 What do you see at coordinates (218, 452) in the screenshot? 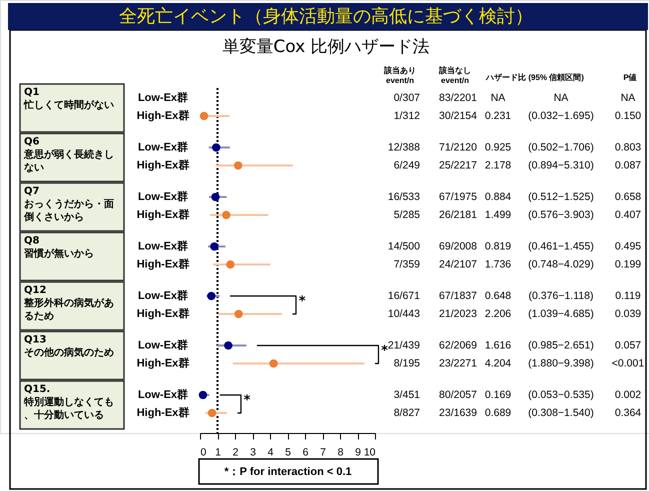
I see `x-tick-label: 1` at bounding box center [218, 452].